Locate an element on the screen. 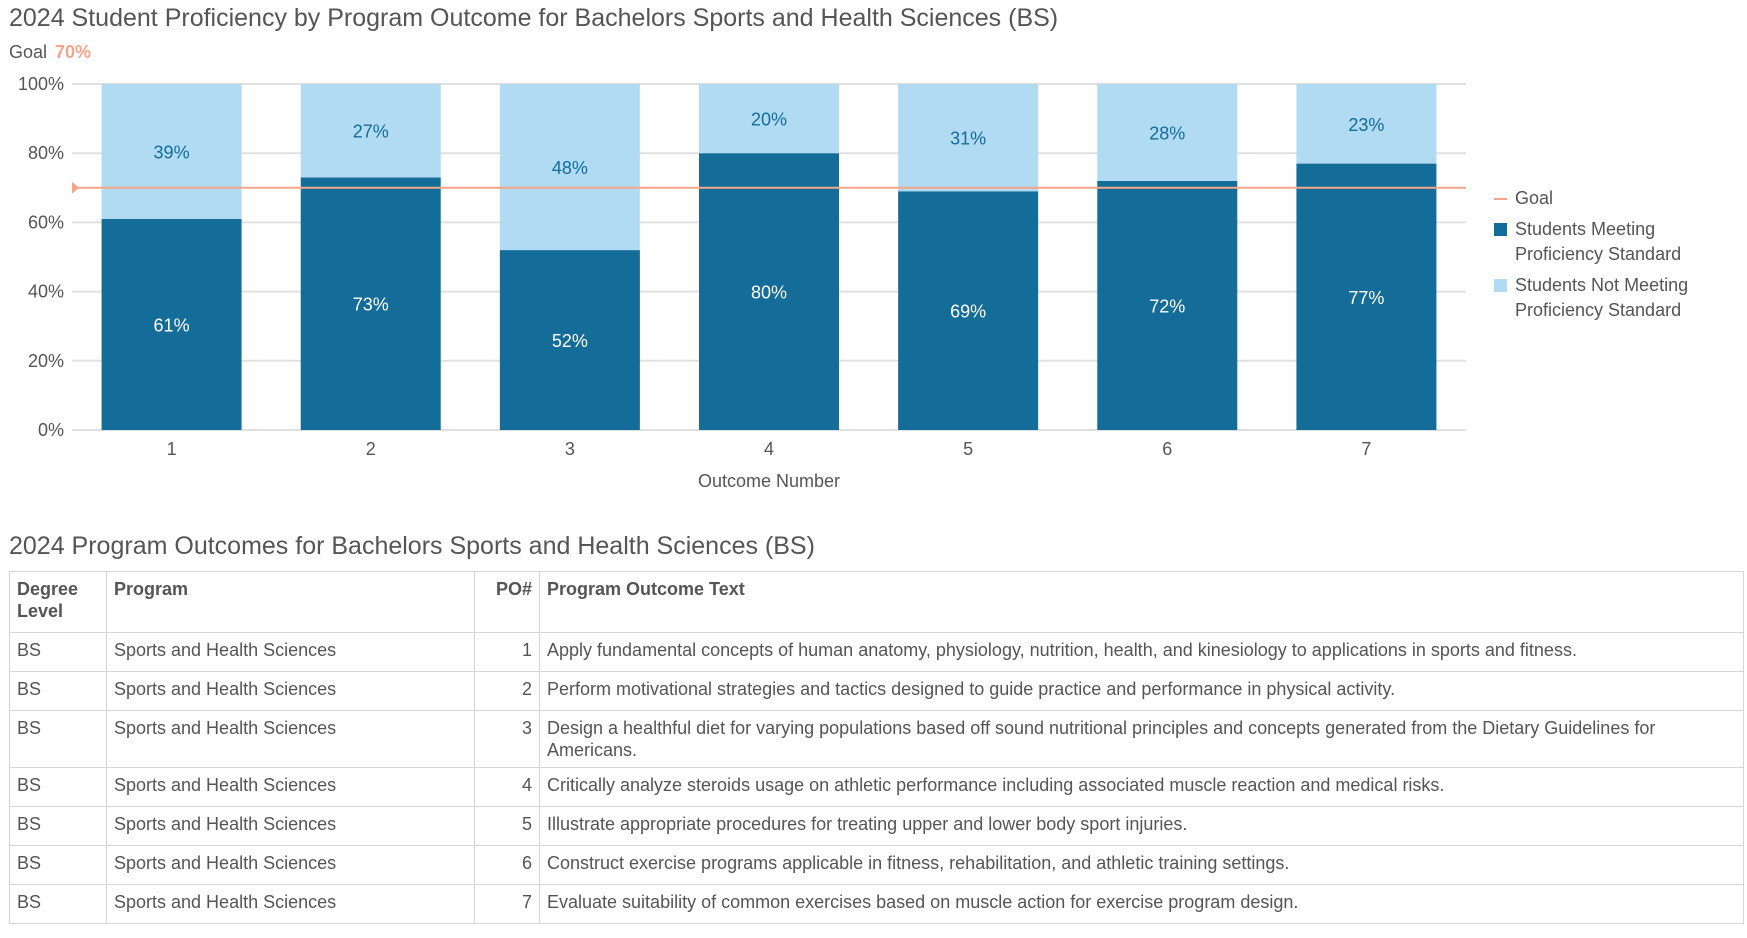  data-label: 27% is located at coordinates (371, 132).